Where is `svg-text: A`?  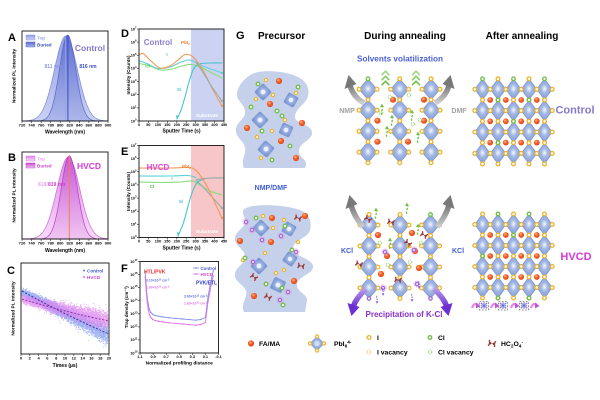 svg-text: A is located at coordinates (12, 38).